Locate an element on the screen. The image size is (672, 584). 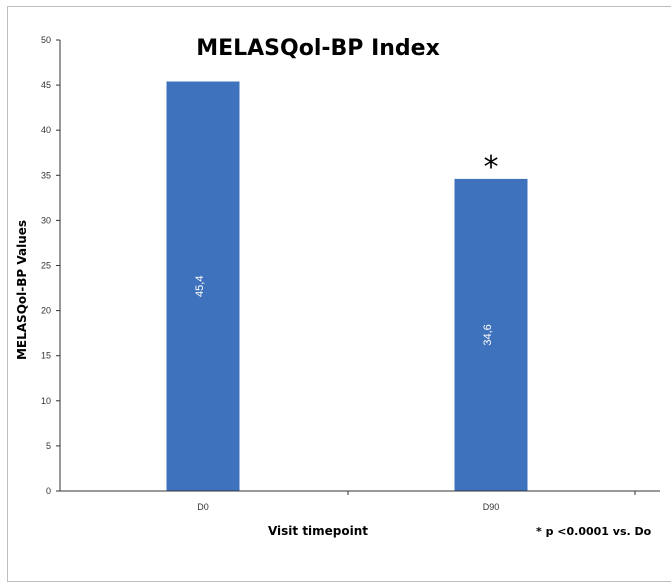
y-tick-label-30: 30 is located at coordinates (46, 220).